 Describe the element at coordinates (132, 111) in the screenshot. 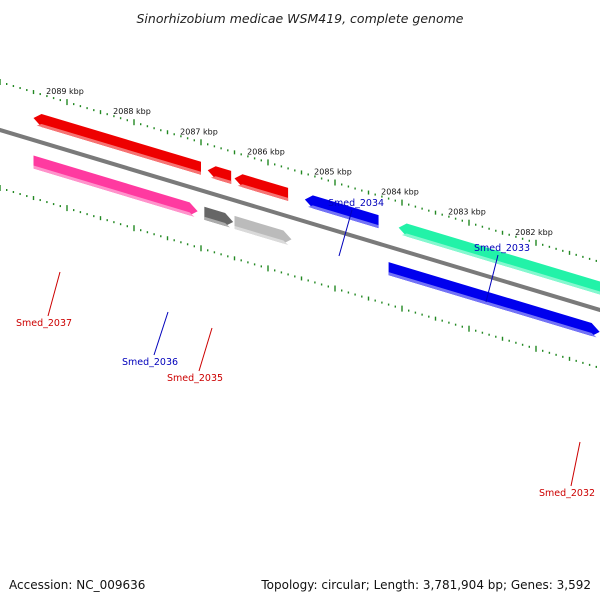

I see `scale-label: 2088 kbp` at that location.